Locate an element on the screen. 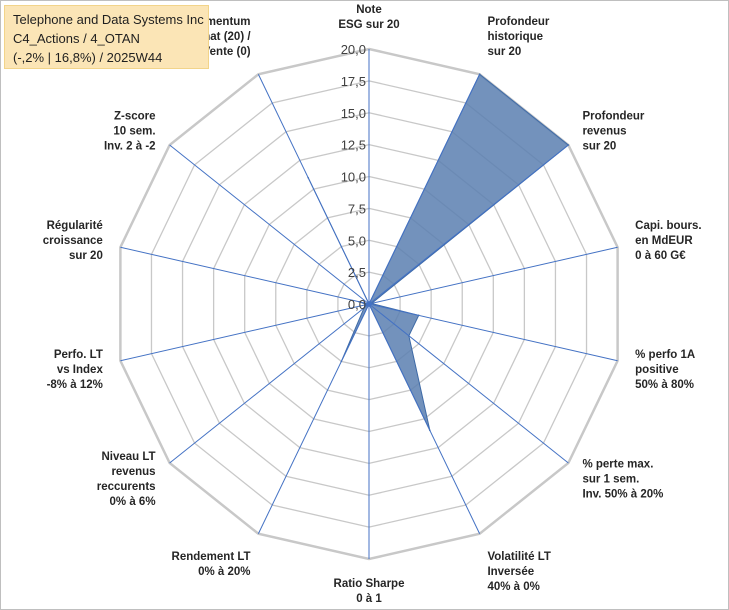 This screenshot has width=729, height=610. tick-label: 5,0 is located at coordinates (357, 240).